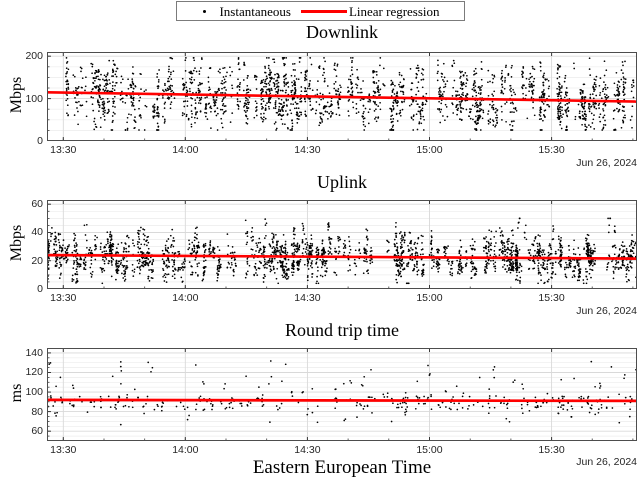 The image size is (640, 486). What do you see at coordinates (342, 330) in the screenshot?
I see `rtt-title: Round trip time` at bounding box center [342, 330].